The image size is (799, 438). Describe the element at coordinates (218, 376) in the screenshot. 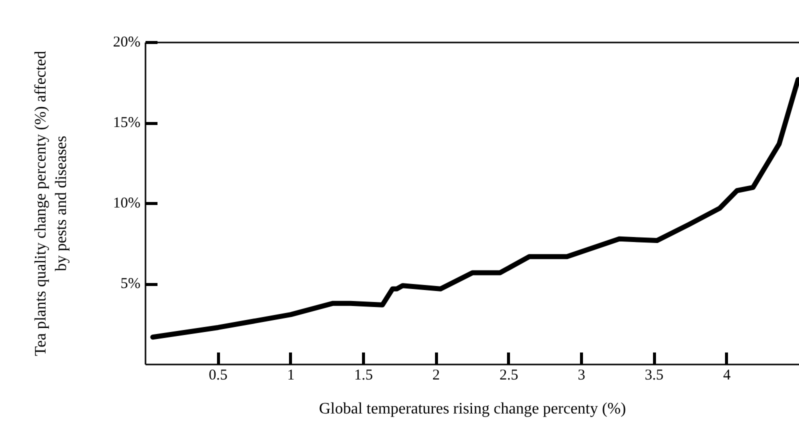

I see `x-tick-label: 0.5` at that location.